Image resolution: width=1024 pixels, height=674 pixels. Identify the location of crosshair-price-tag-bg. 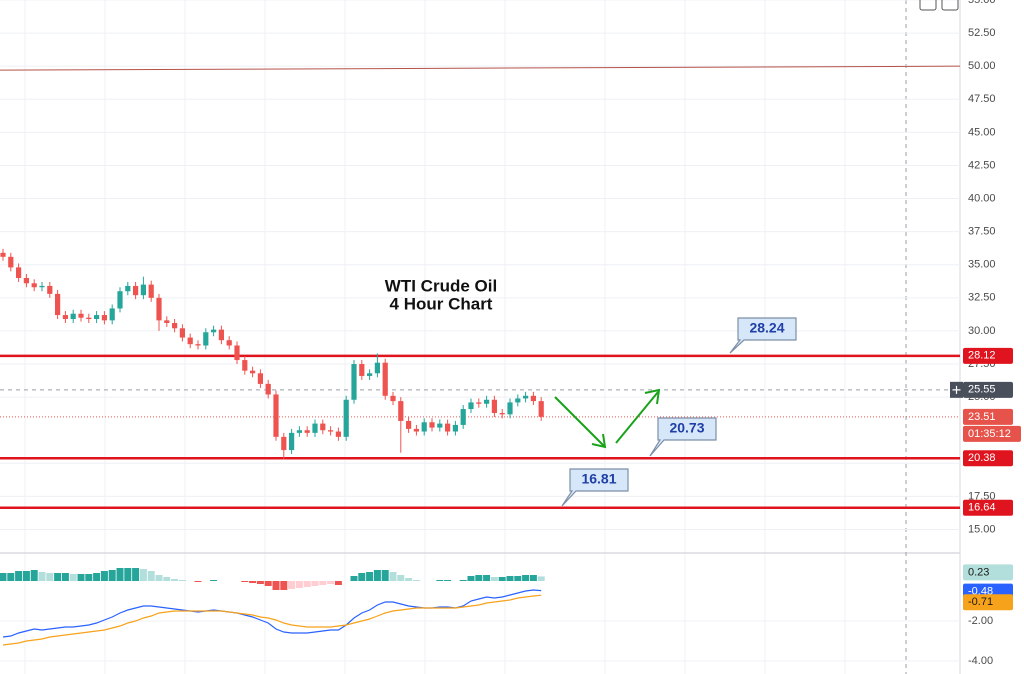
(988, 389).